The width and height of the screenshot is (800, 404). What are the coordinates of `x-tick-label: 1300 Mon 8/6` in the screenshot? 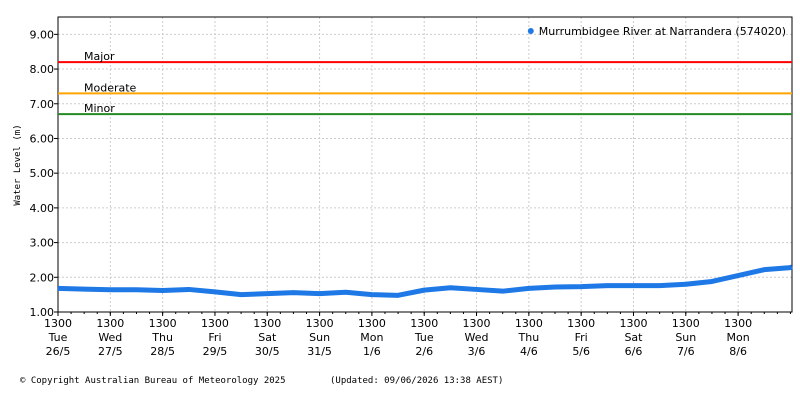 It's located at (738, 337).